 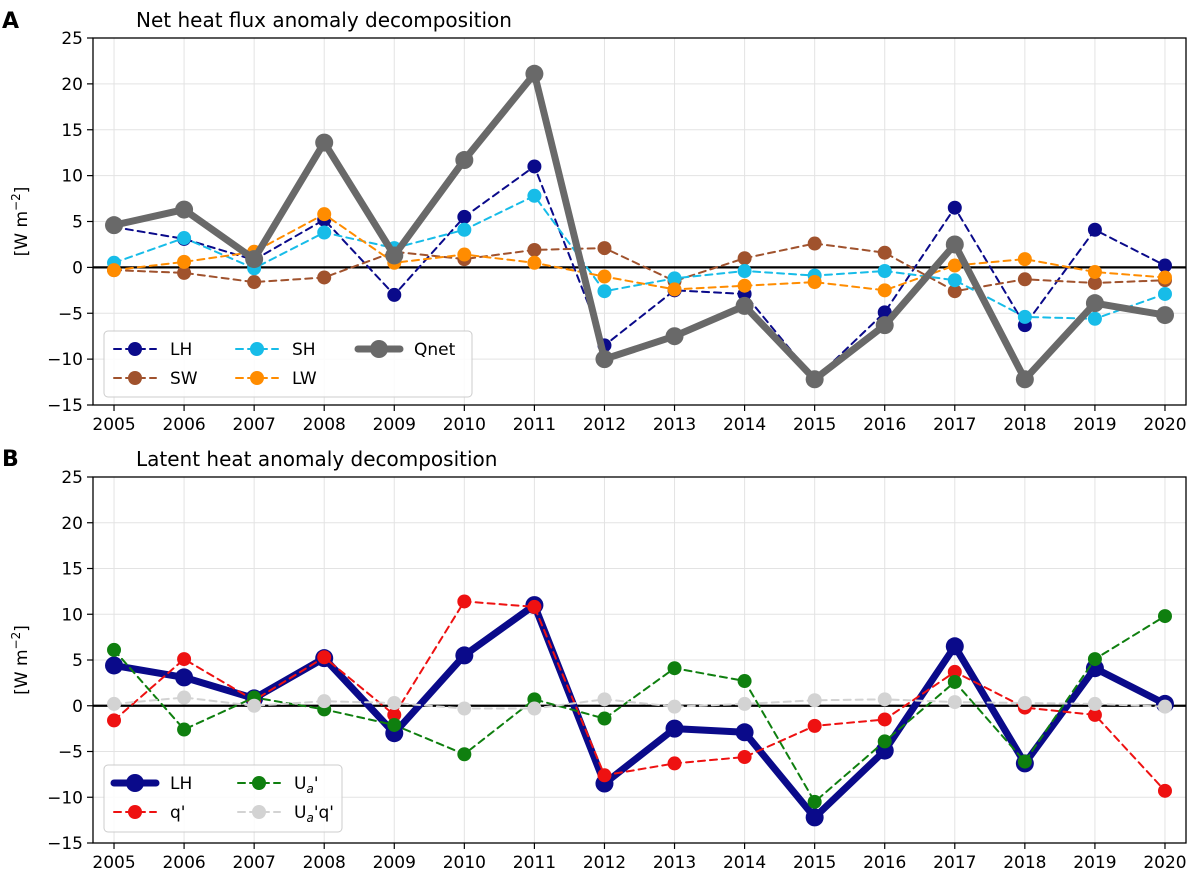 What do you see at coordinates (114, 225) in the screenshot?
I see `data-point-Qnet-2005` at bounding box center [114, 225].